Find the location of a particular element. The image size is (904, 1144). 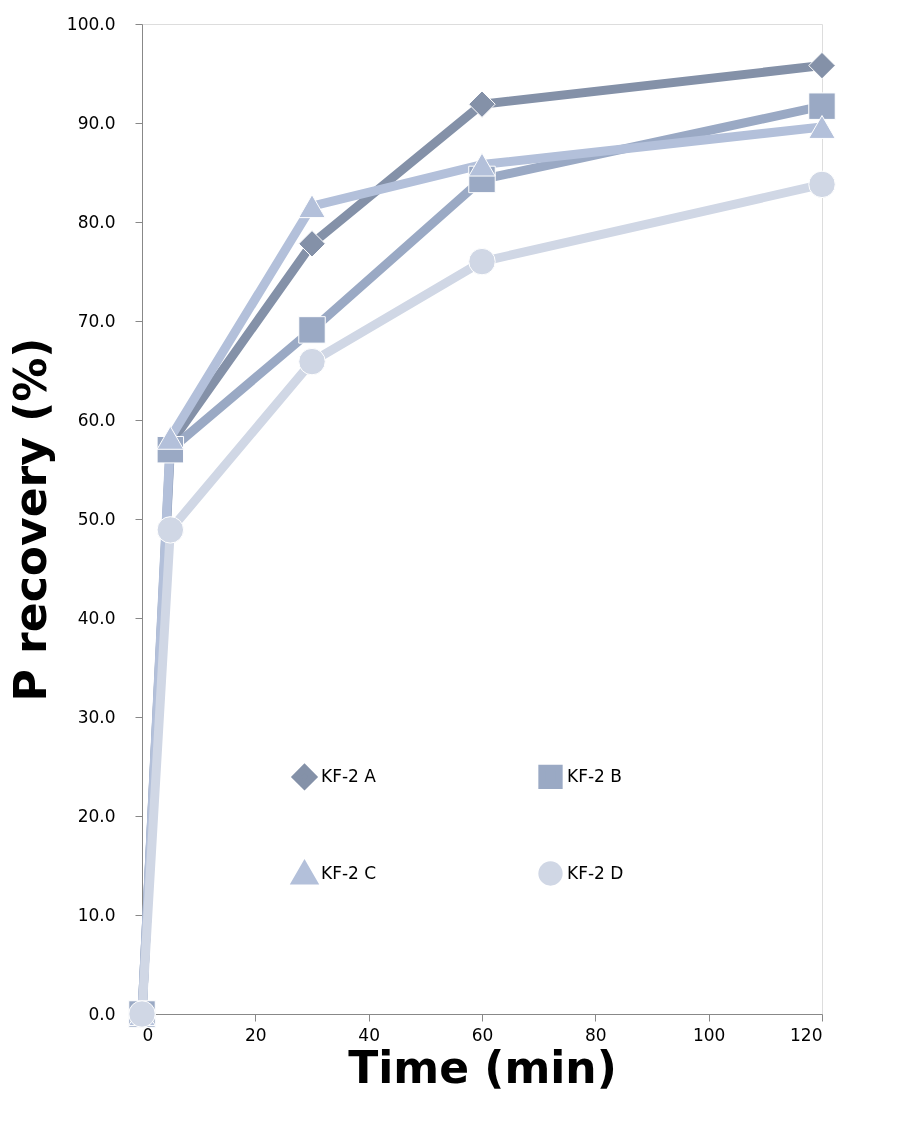

y-tick-label: 100.0 is located at coordinates (91, 23).